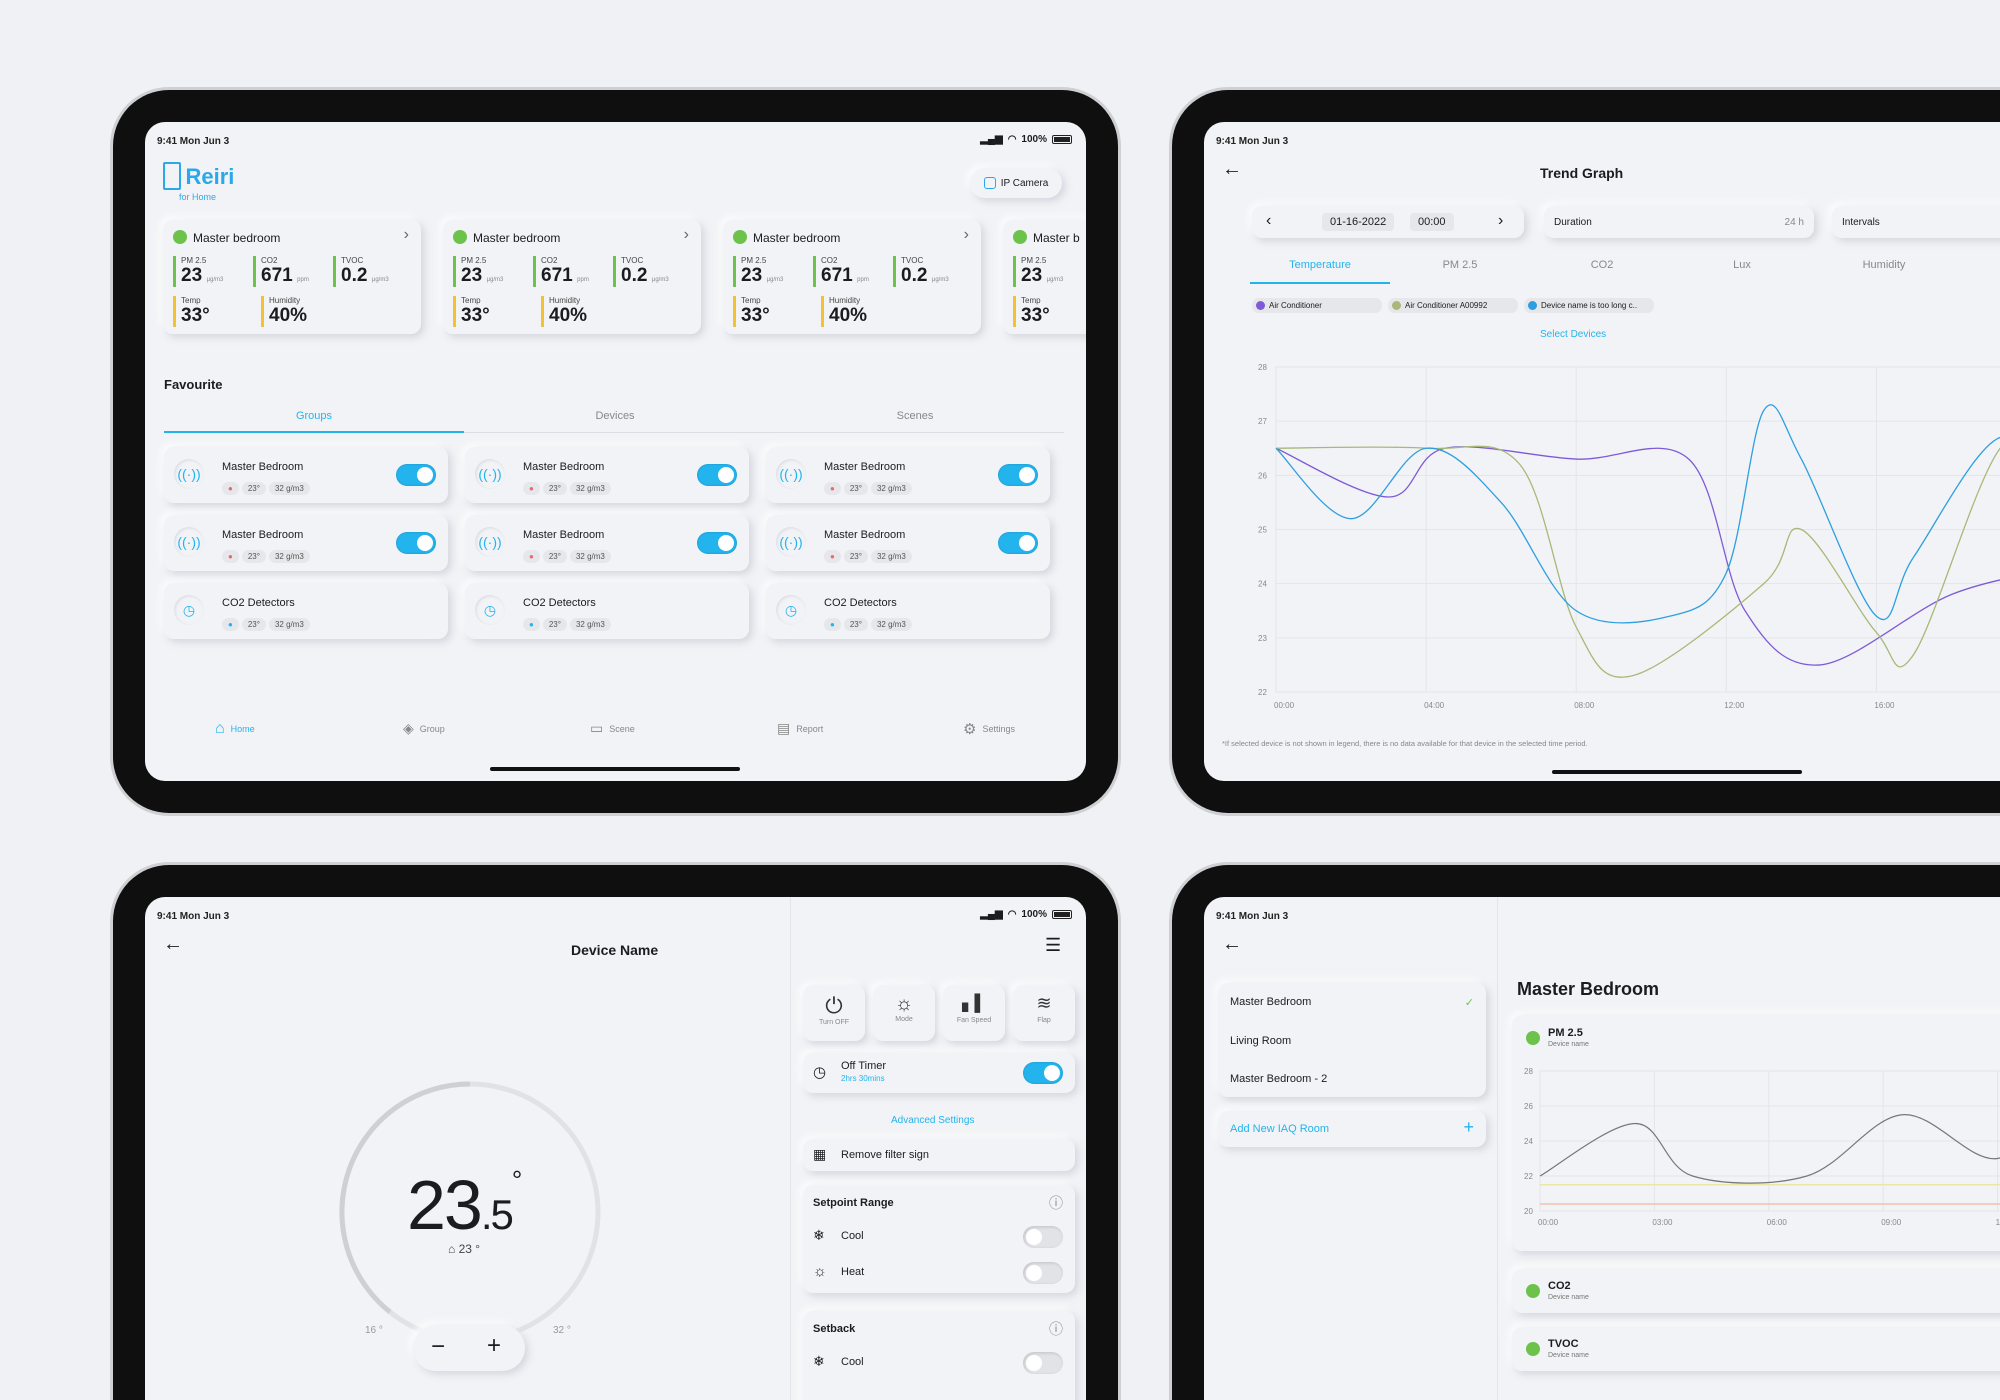 The height and width of the screenshot is (1400, 2000). What do you see at coordinates (1734, 705) in the screenshot?
I see `x-tick-label: 12:00` at bounding box center [1734, 705].